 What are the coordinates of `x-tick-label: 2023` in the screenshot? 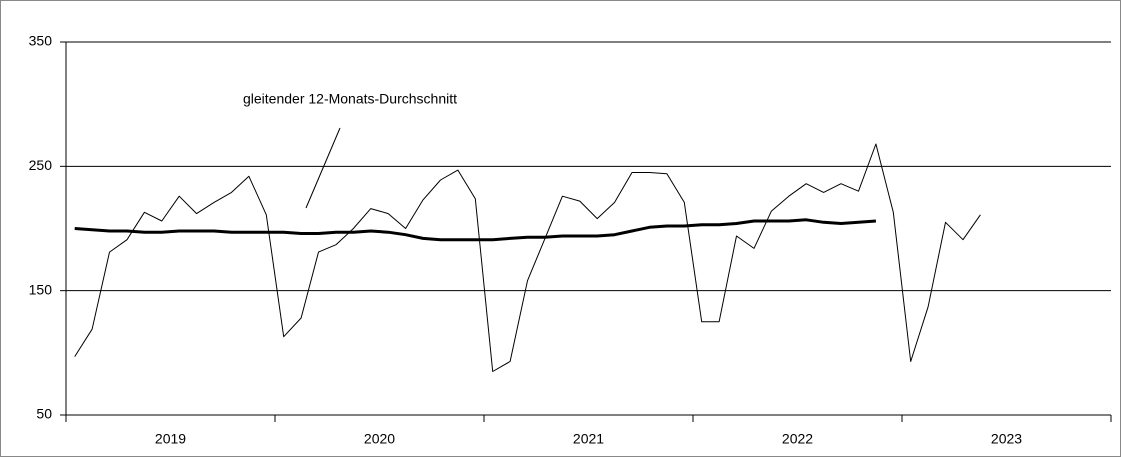 It's located at (1006, 439).